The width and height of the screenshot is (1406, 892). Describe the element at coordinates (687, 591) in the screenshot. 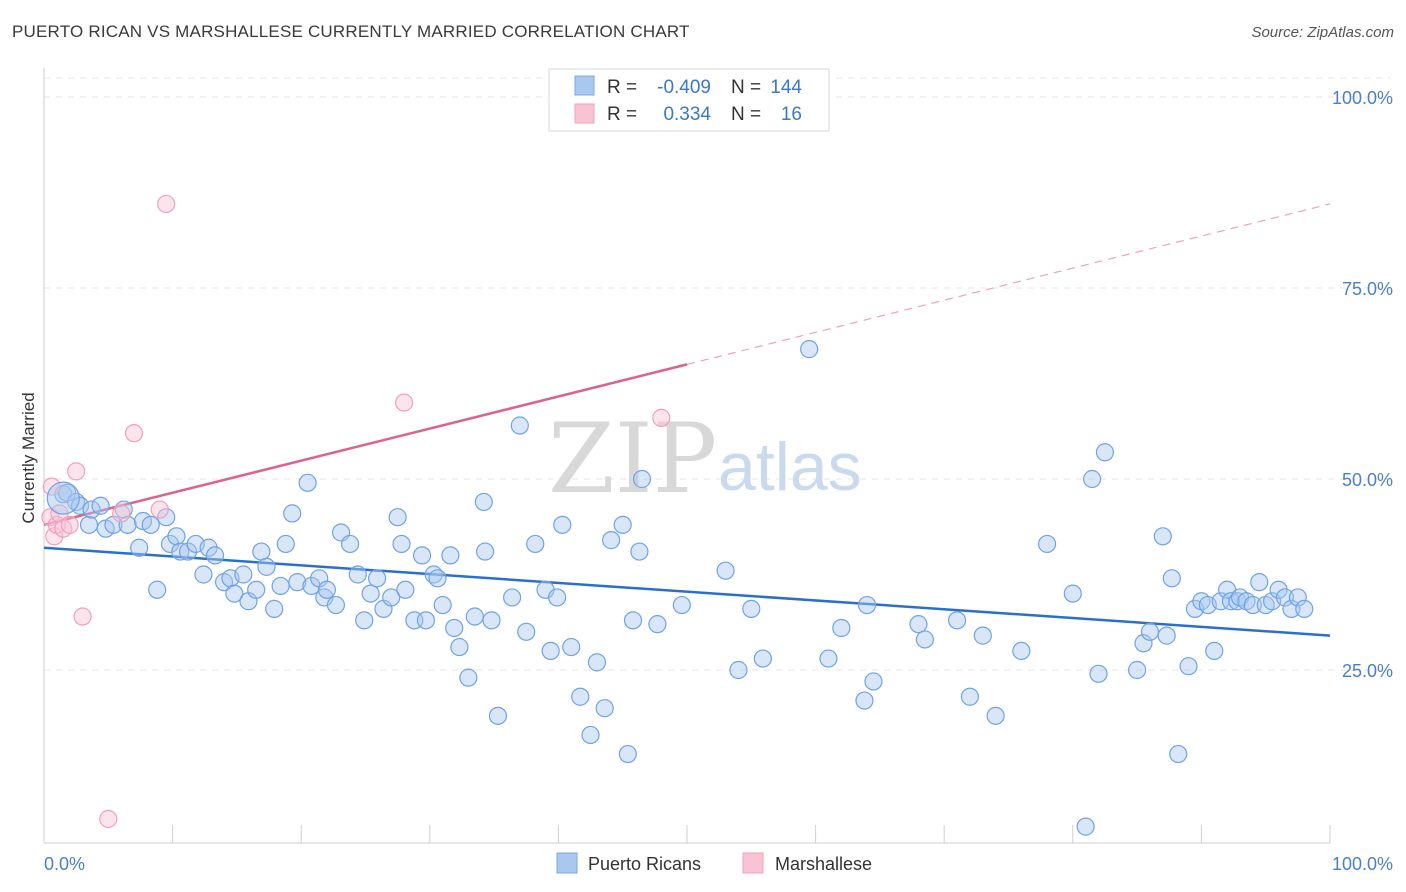

I see `trend-line-puerto-ricans` at that location.